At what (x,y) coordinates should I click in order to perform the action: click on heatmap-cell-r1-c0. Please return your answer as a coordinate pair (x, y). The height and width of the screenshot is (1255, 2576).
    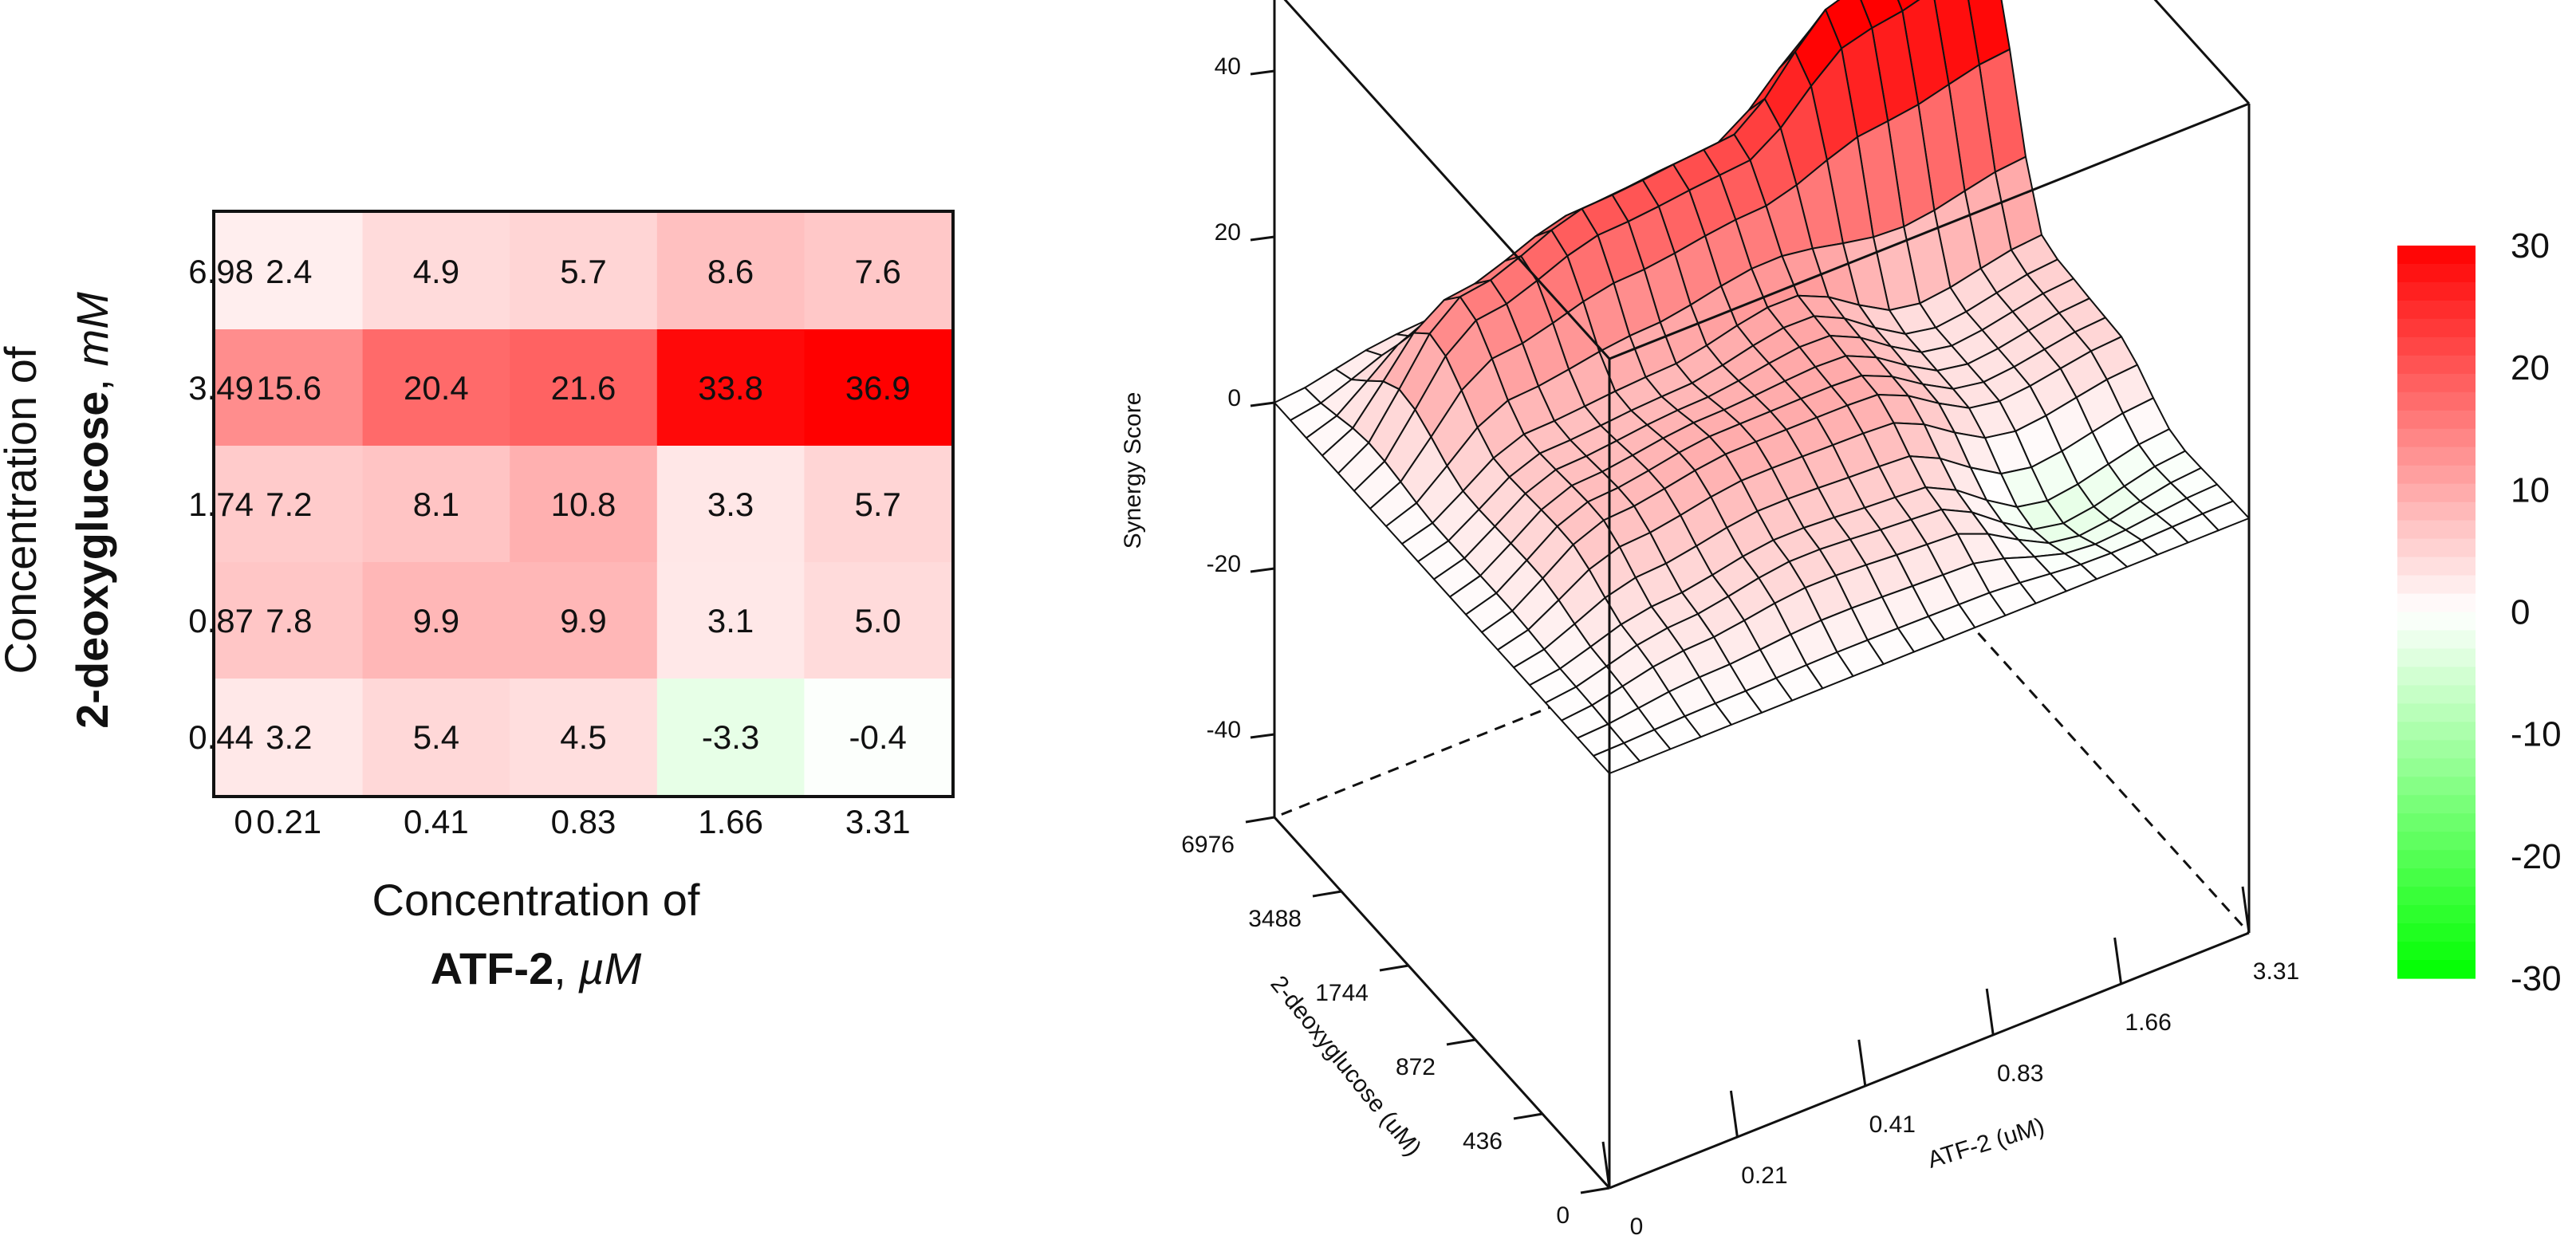
    Looking at the image, I should click on (289, 388).